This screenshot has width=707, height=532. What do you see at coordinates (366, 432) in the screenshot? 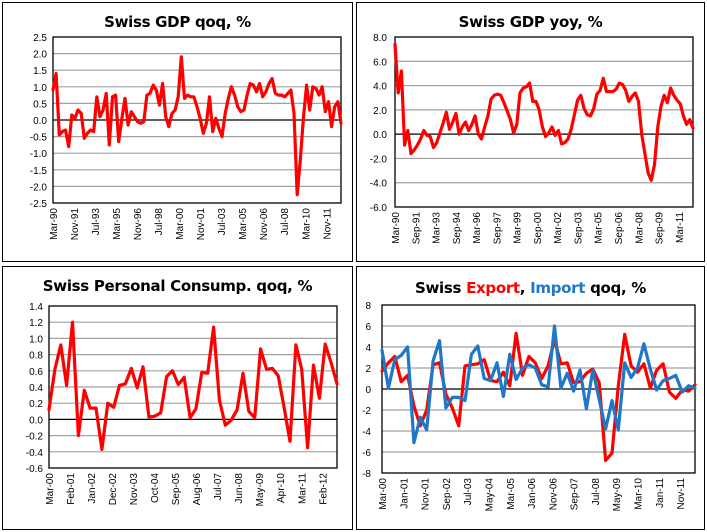
I see `y-tick-label: -4` at bounding box center [366, 432].